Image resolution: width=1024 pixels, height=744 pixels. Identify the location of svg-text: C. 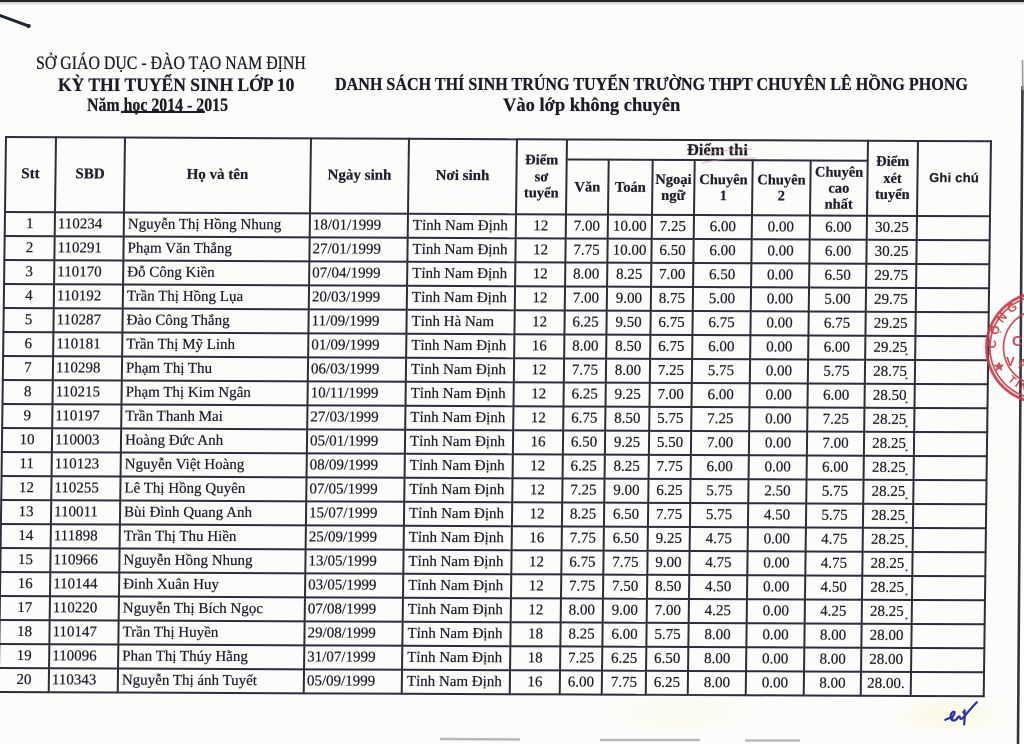
(1017, 341).